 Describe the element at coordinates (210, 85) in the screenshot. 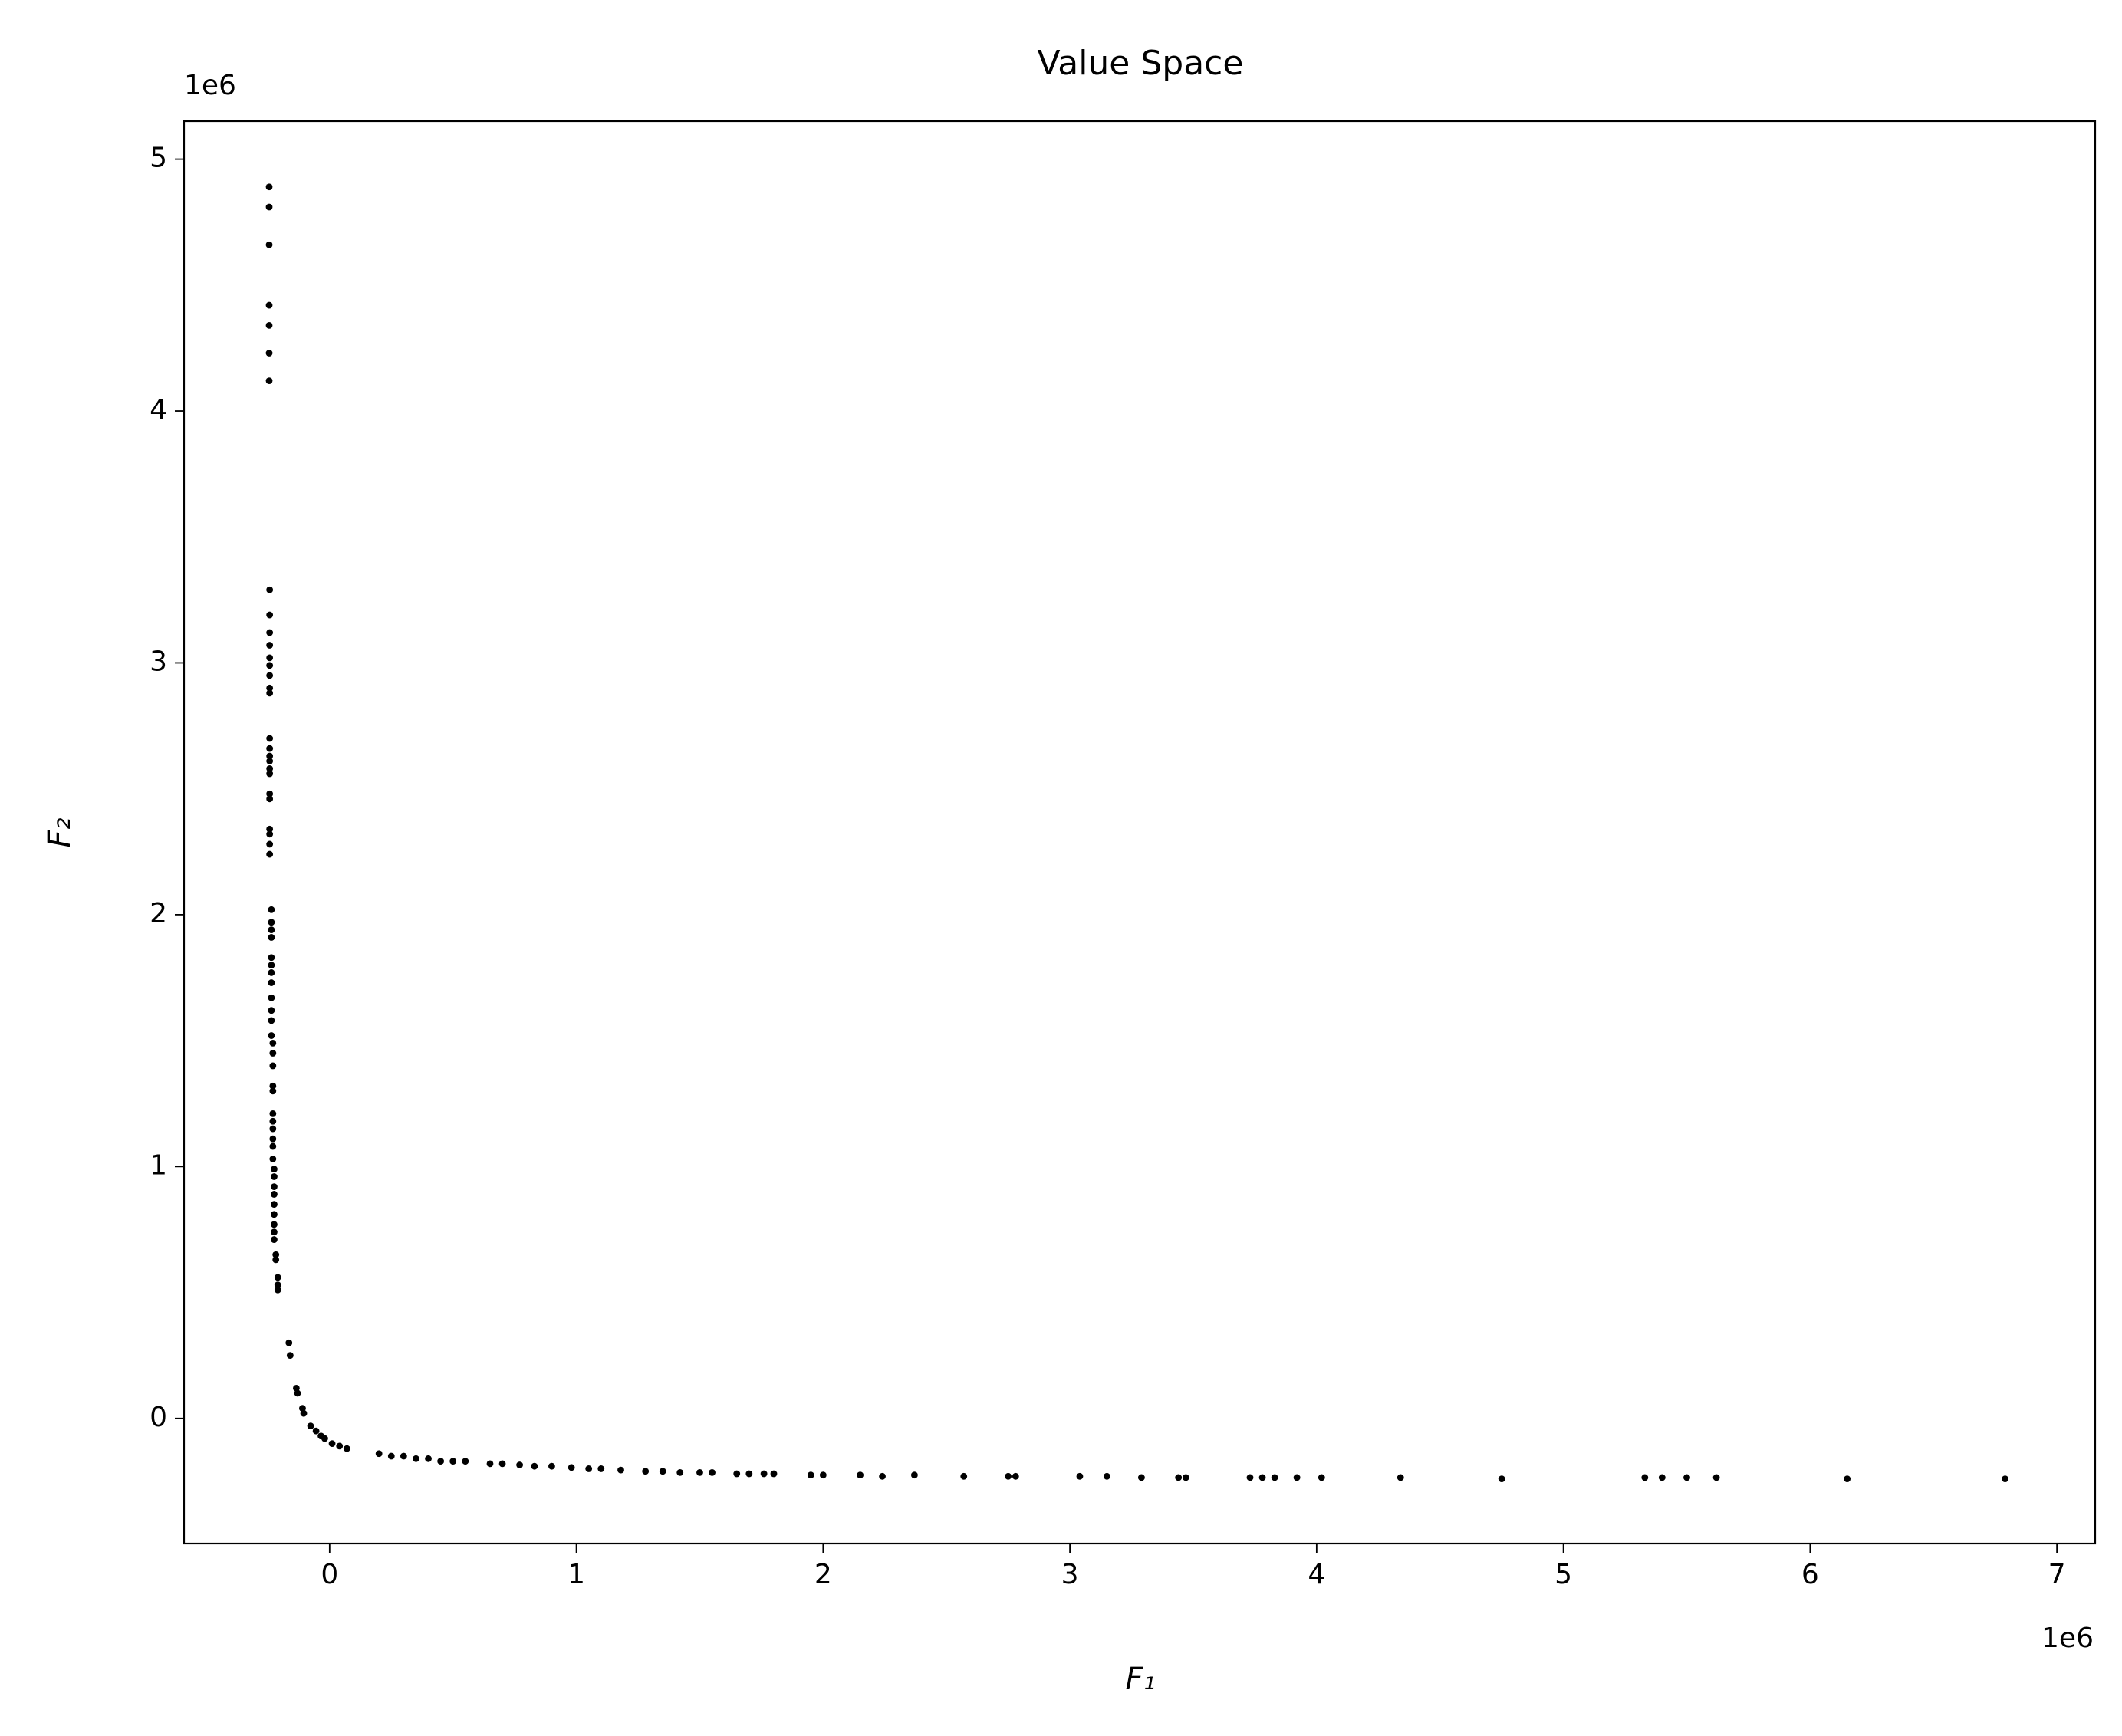

I see `y-offset-label: 1e6` at that location.